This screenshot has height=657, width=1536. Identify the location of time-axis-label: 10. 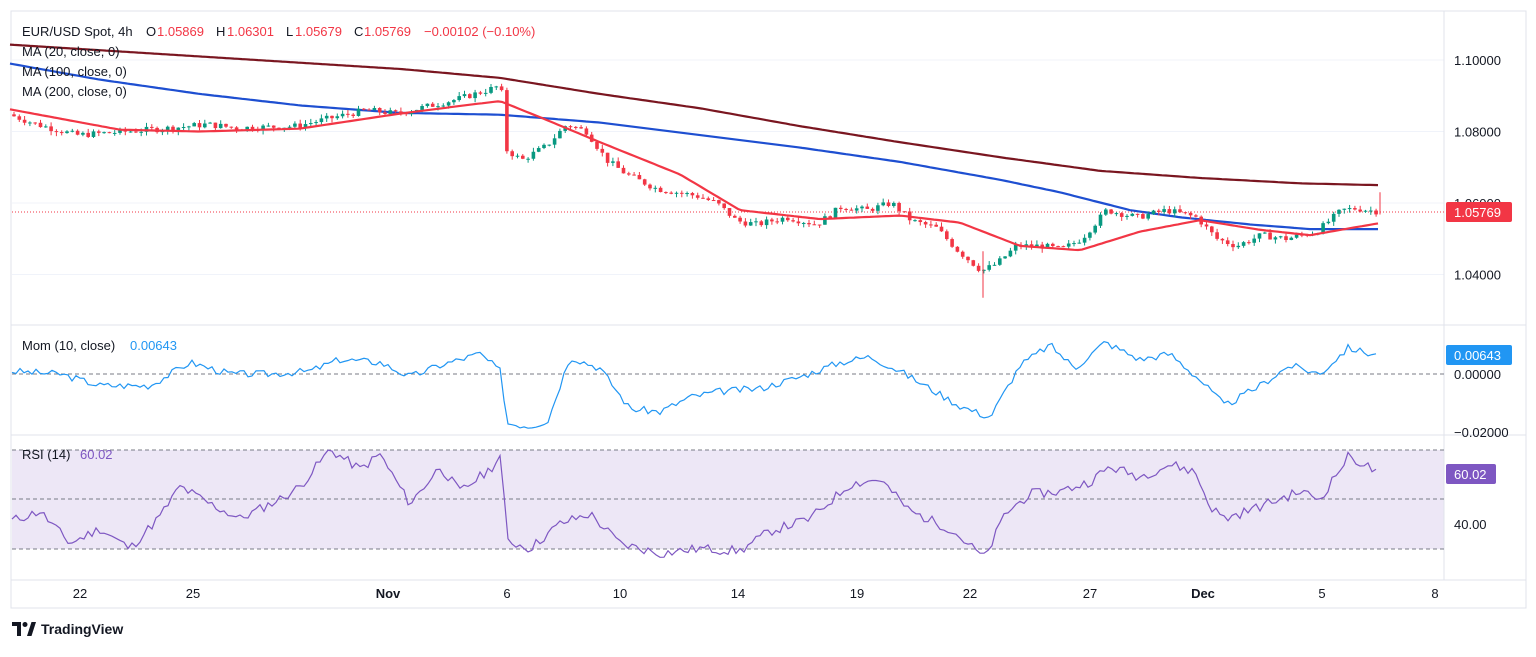
(620, 593).